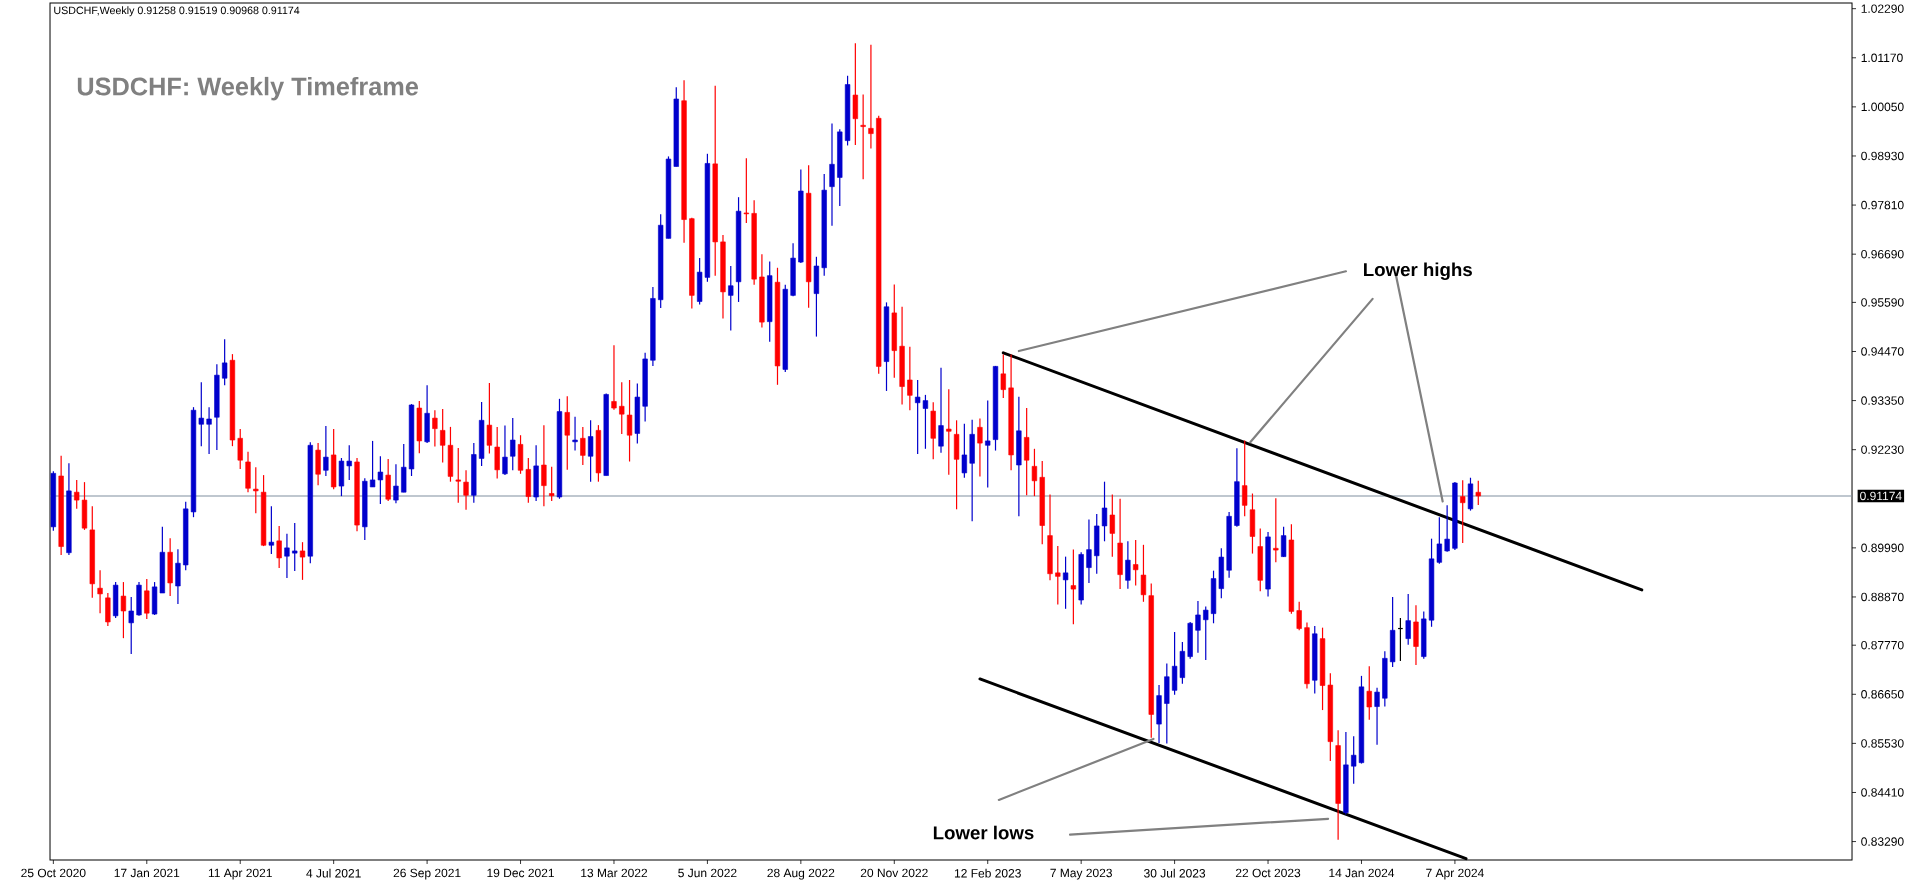 The height and width of the screenshot is (884, 1916). What do you see at coordinates (1268, 873) in the screenshot?
I see `x-tick-label: 22 Oct 2023` at bounding box center [1268, 873].